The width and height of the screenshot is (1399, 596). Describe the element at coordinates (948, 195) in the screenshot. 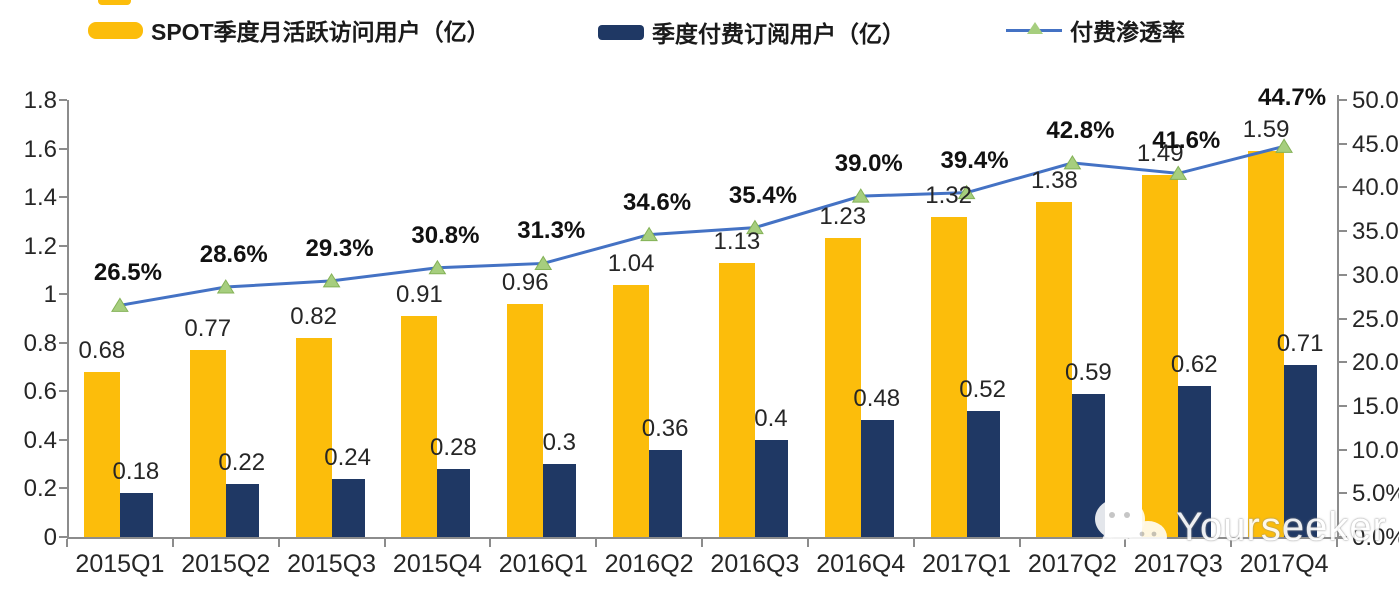

I see `mau-value-label: 1.32` at that location.